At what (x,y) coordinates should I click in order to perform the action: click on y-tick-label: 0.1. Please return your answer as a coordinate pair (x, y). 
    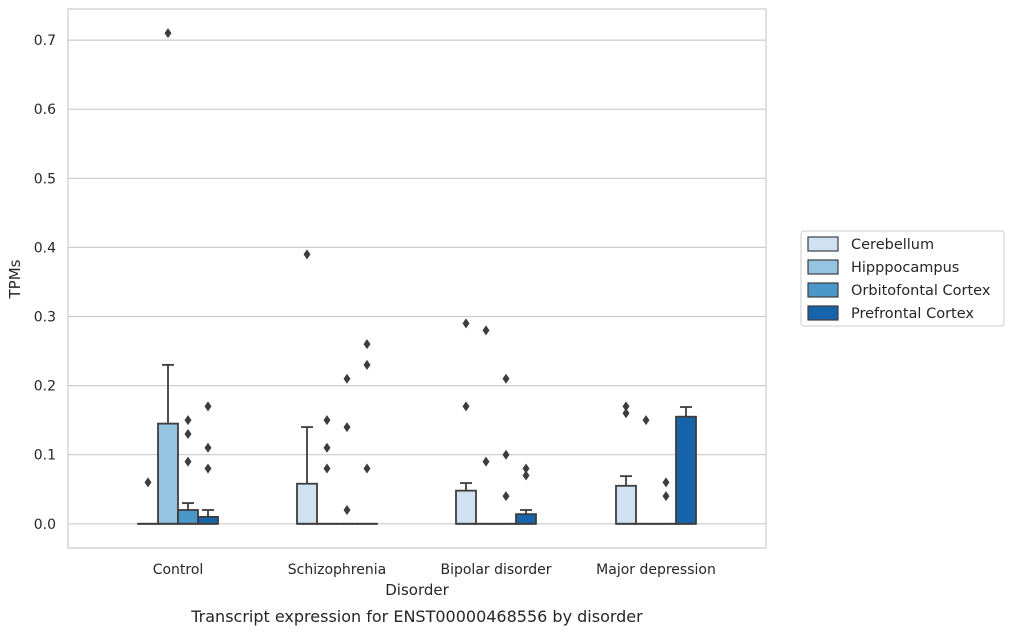
    Looking at the image, I should click on (45, 456).